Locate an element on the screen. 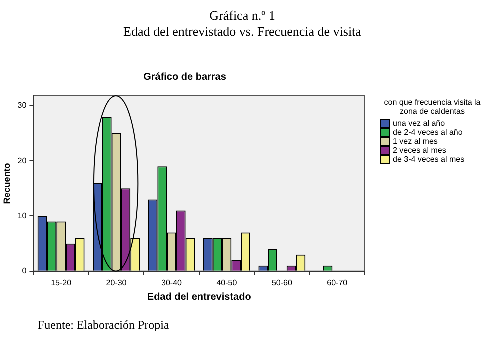 Image resolution: width=485 pixels, height=339 pixels. y-tick-label: 0 is located at coordinates (25, 271).